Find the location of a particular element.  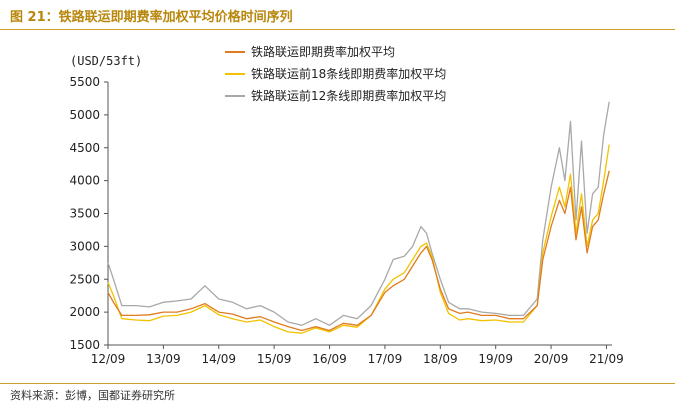

legend-label-1: 铁路联运前18条线即期费率加权平均 is located at coordinates (348, 73).